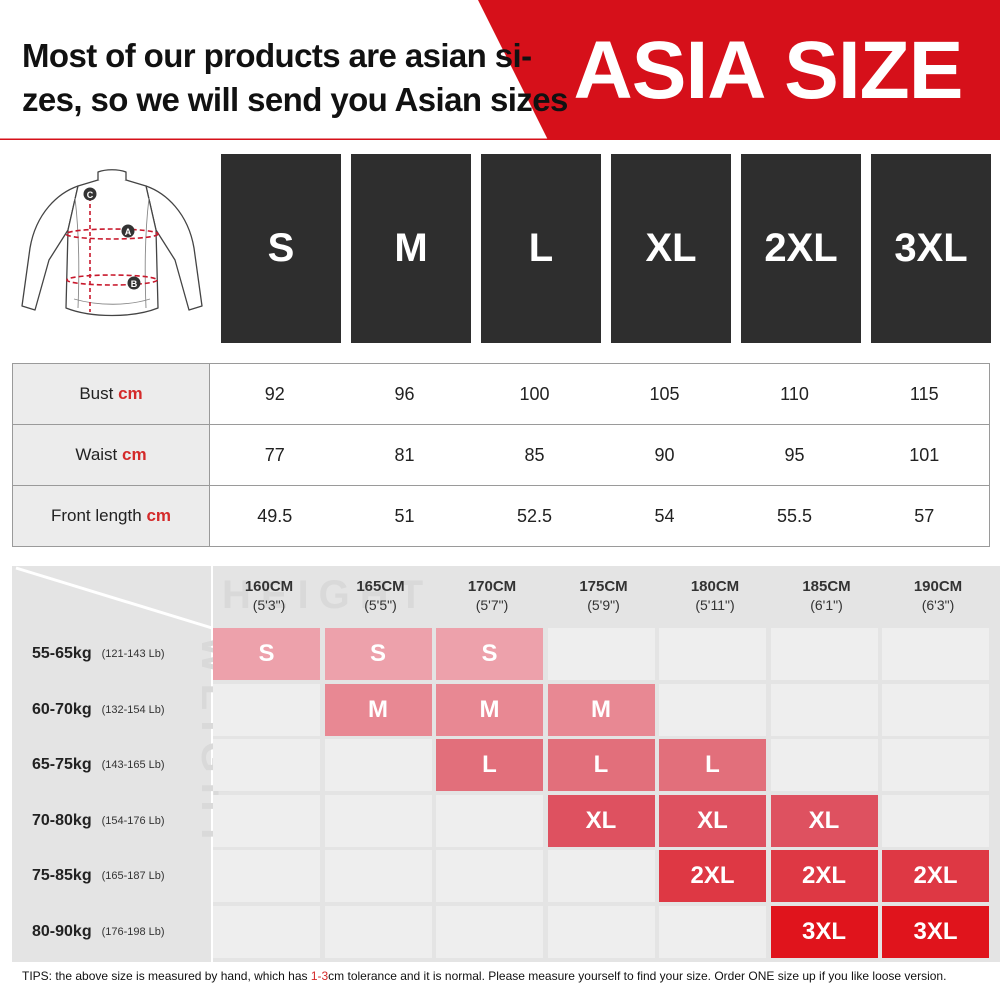 Image resolution: width=1000 pixels, height=1000 pixels. What do you see at coordinates (404, 516) in the screenshot?
I see `table-cell: 51` at bounding box center [404, 516].